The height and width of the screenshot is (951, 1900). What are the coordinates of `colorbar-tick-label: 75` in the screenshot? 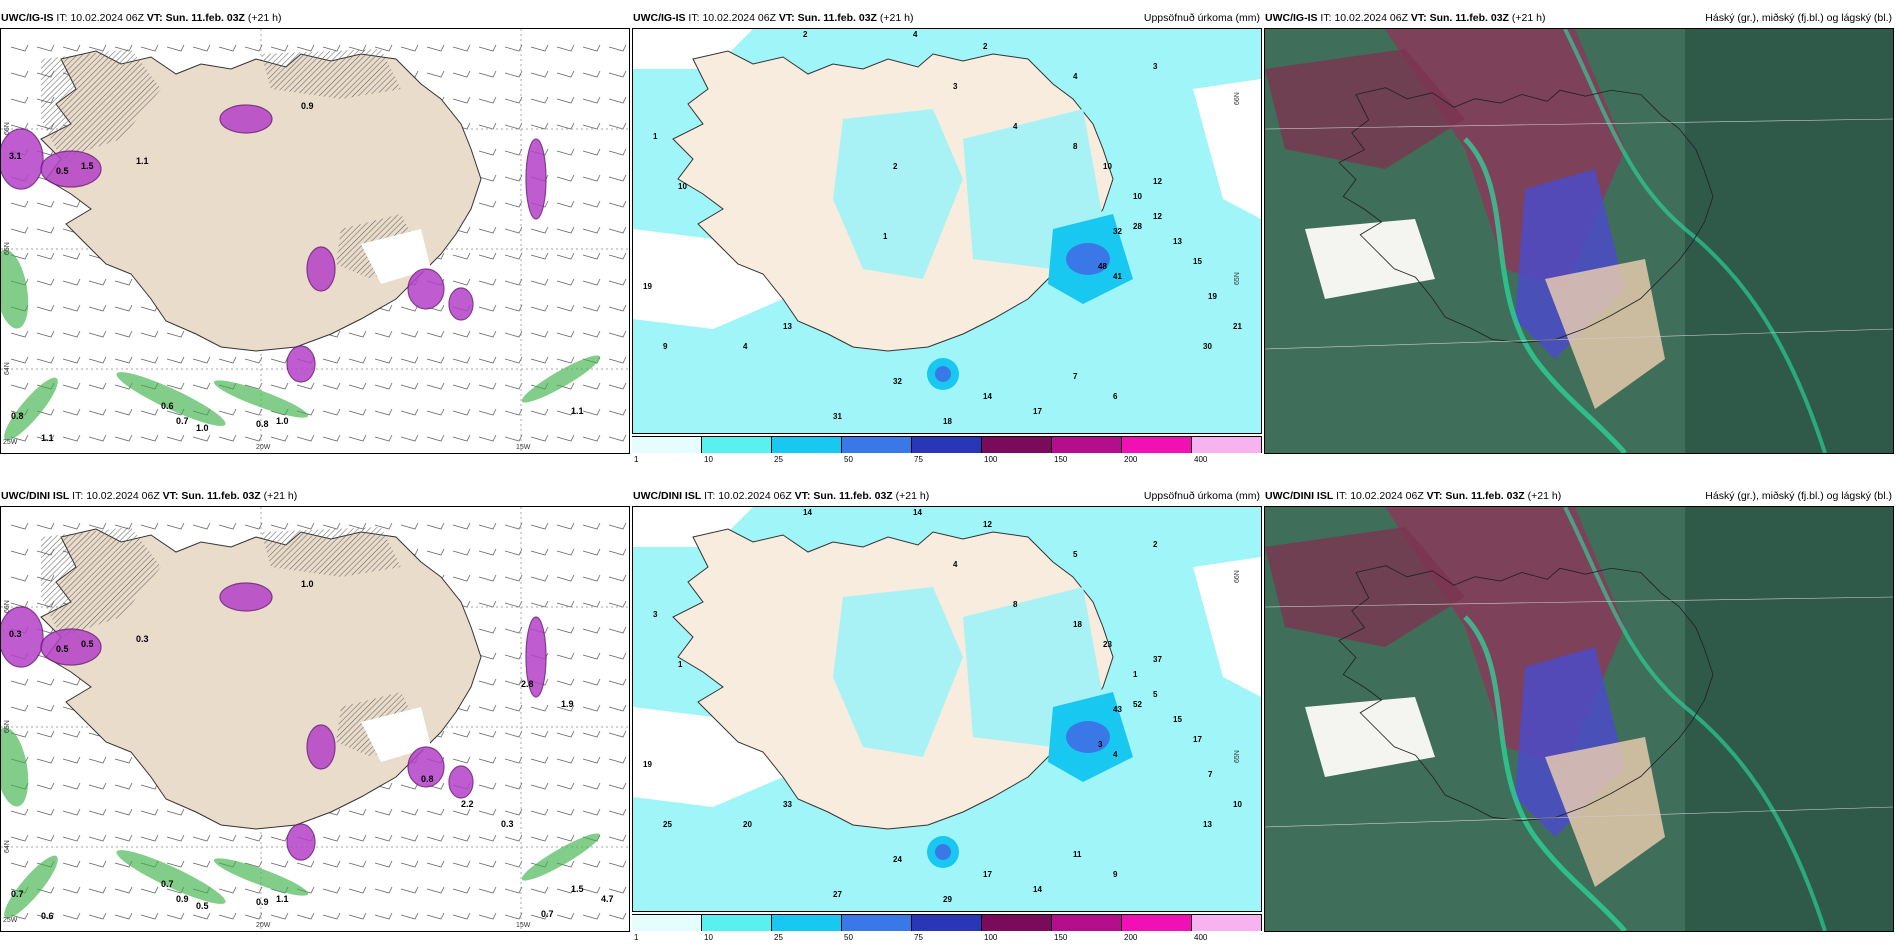 It's located at (918, 937).